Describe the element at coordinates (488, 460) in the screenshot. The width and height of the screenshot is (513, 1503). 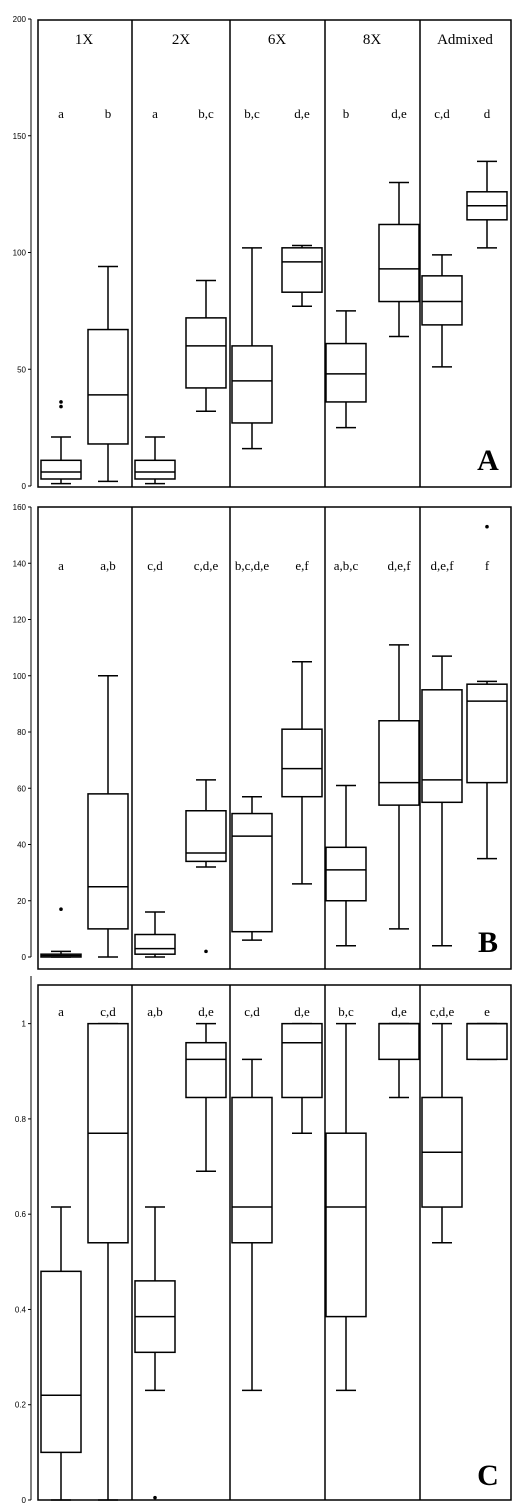
I see `panel-letter: A` at that location.